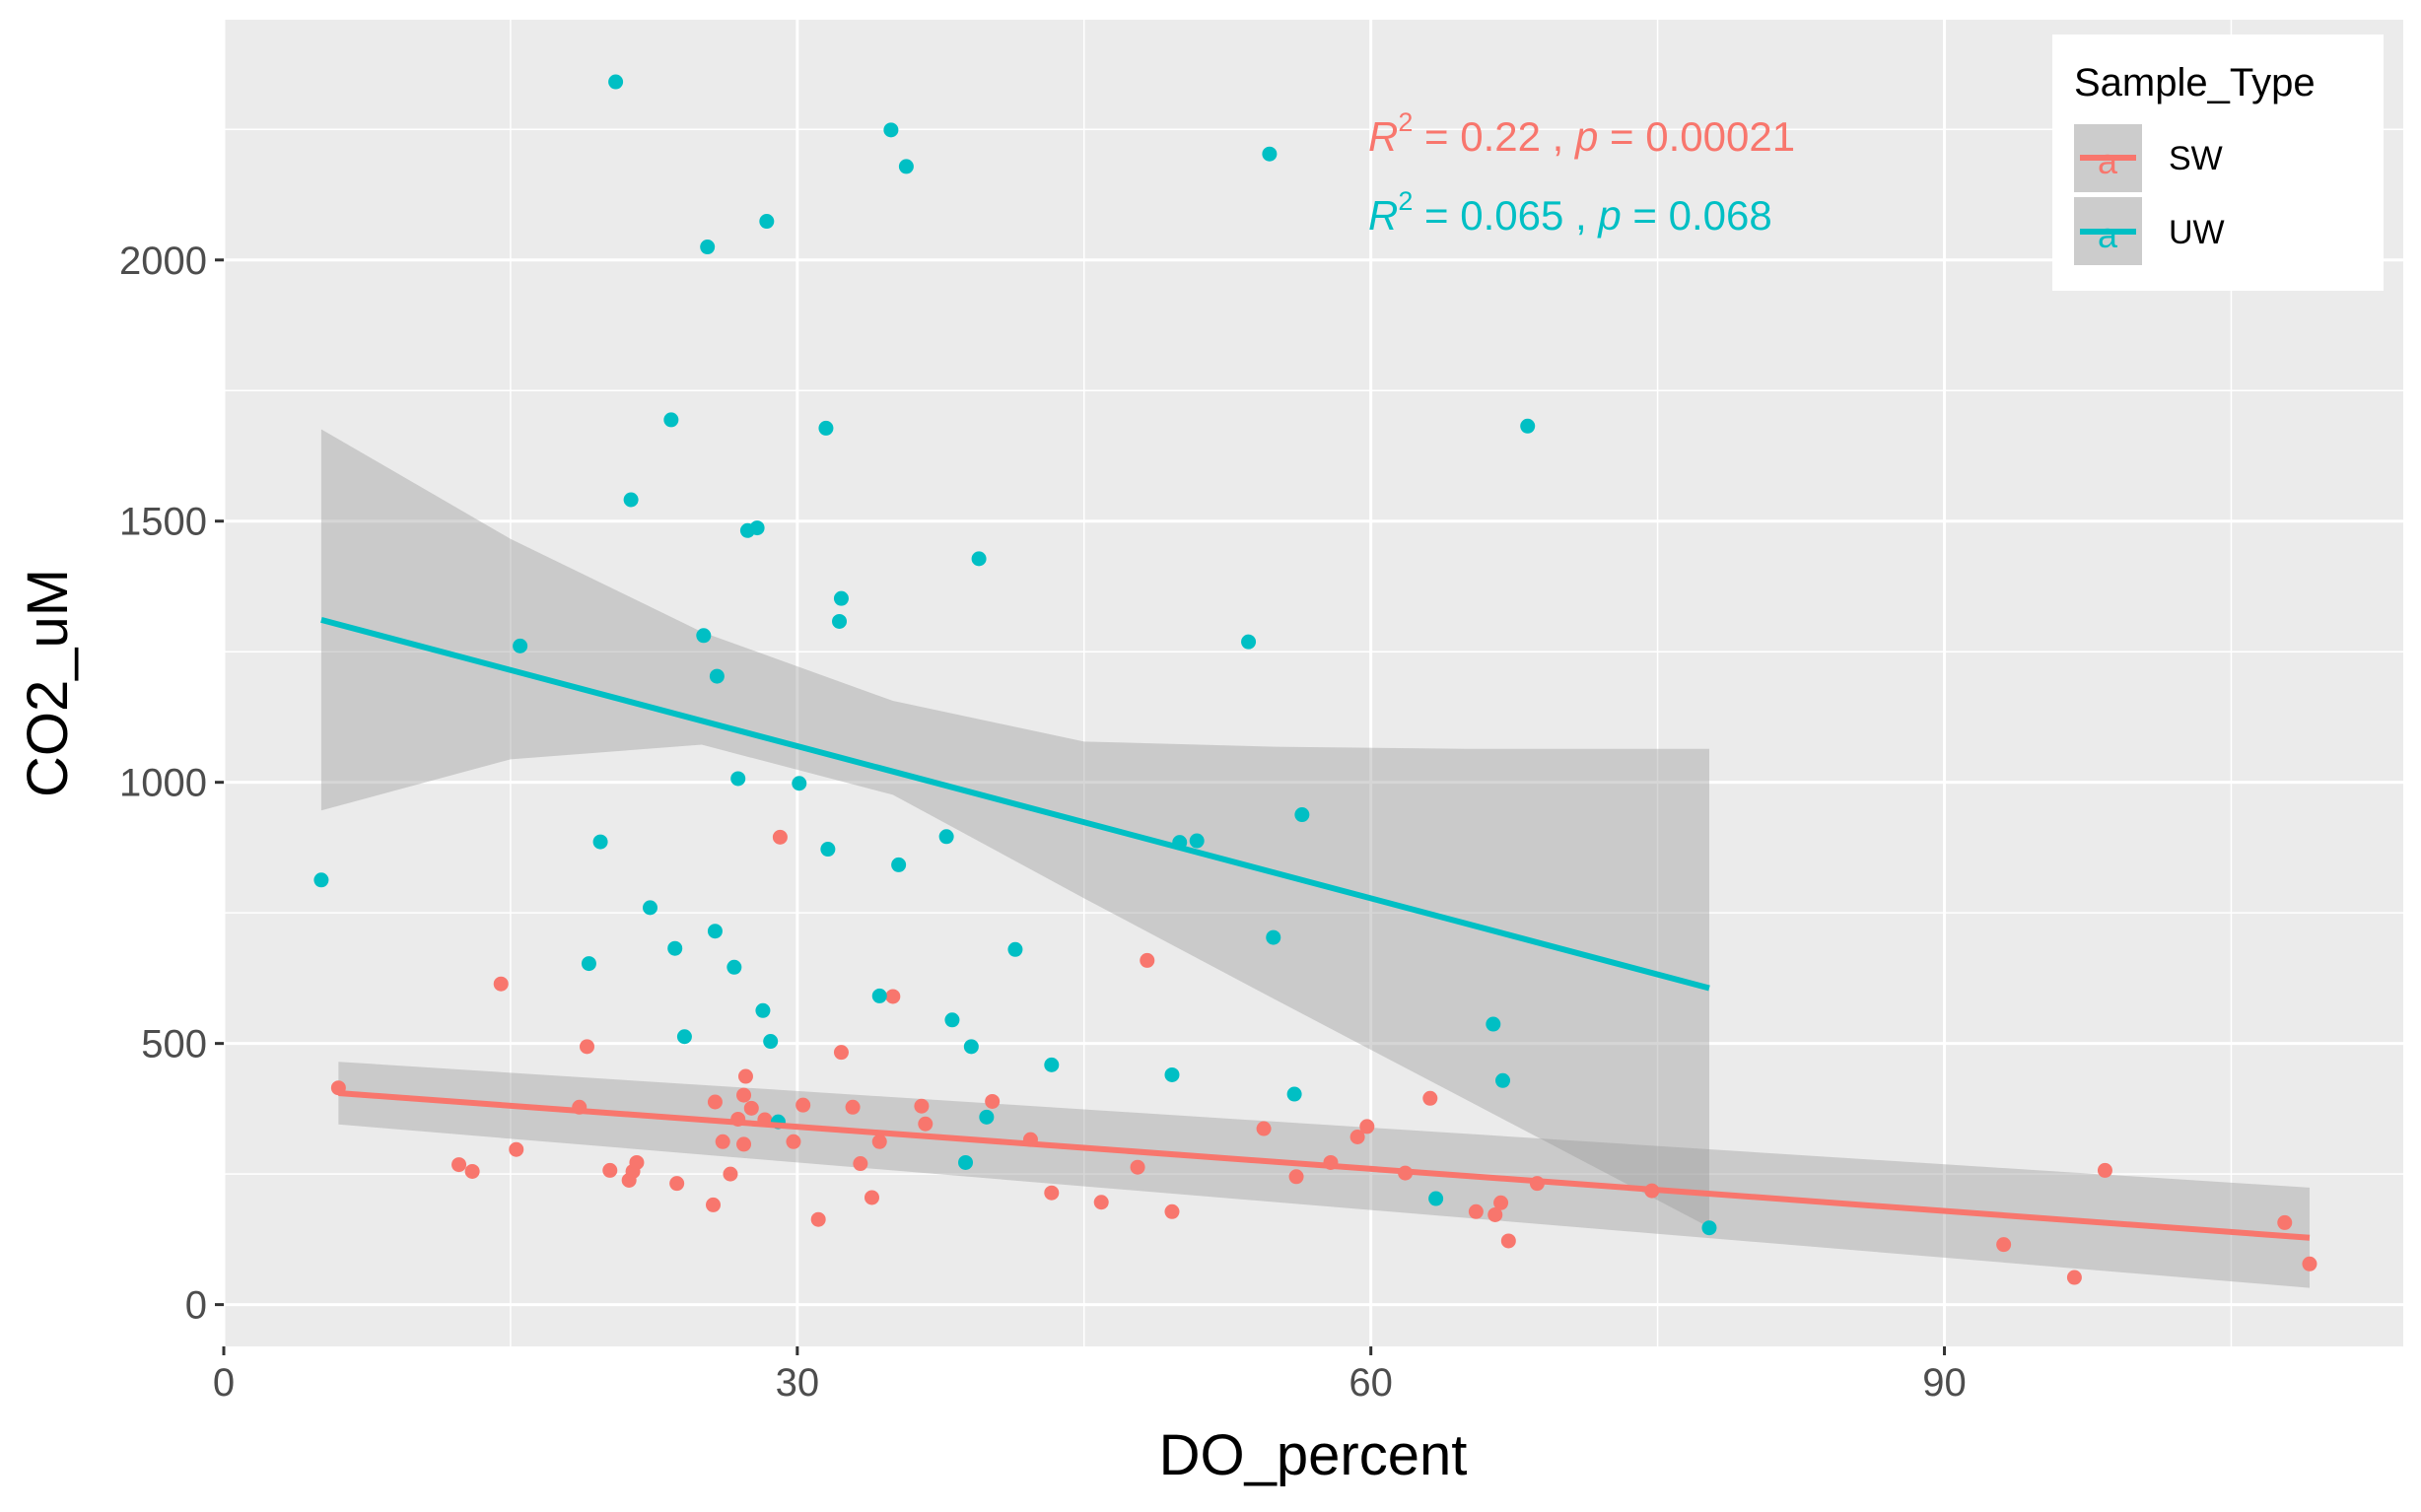 This screenshot has height=1512, width=2421. Describe the element at coordinates (1324, 1165) in the screenshot. I see `regression-line-sw` at that location.